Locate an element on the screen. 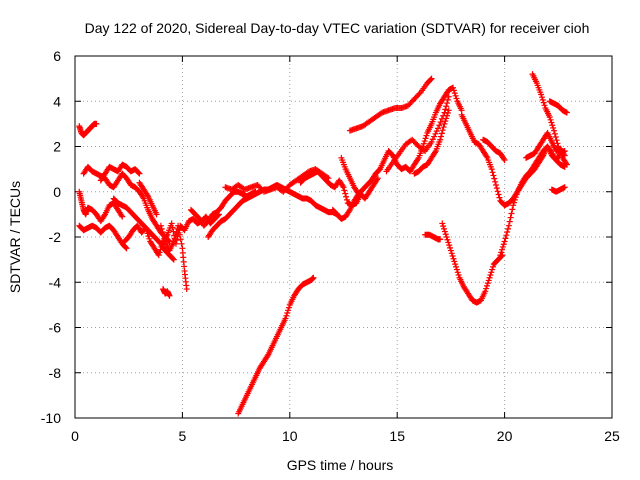 The width and height of the screenshot is (640, 480). x-tick-label: 10 is located at coordinates (290, 436).